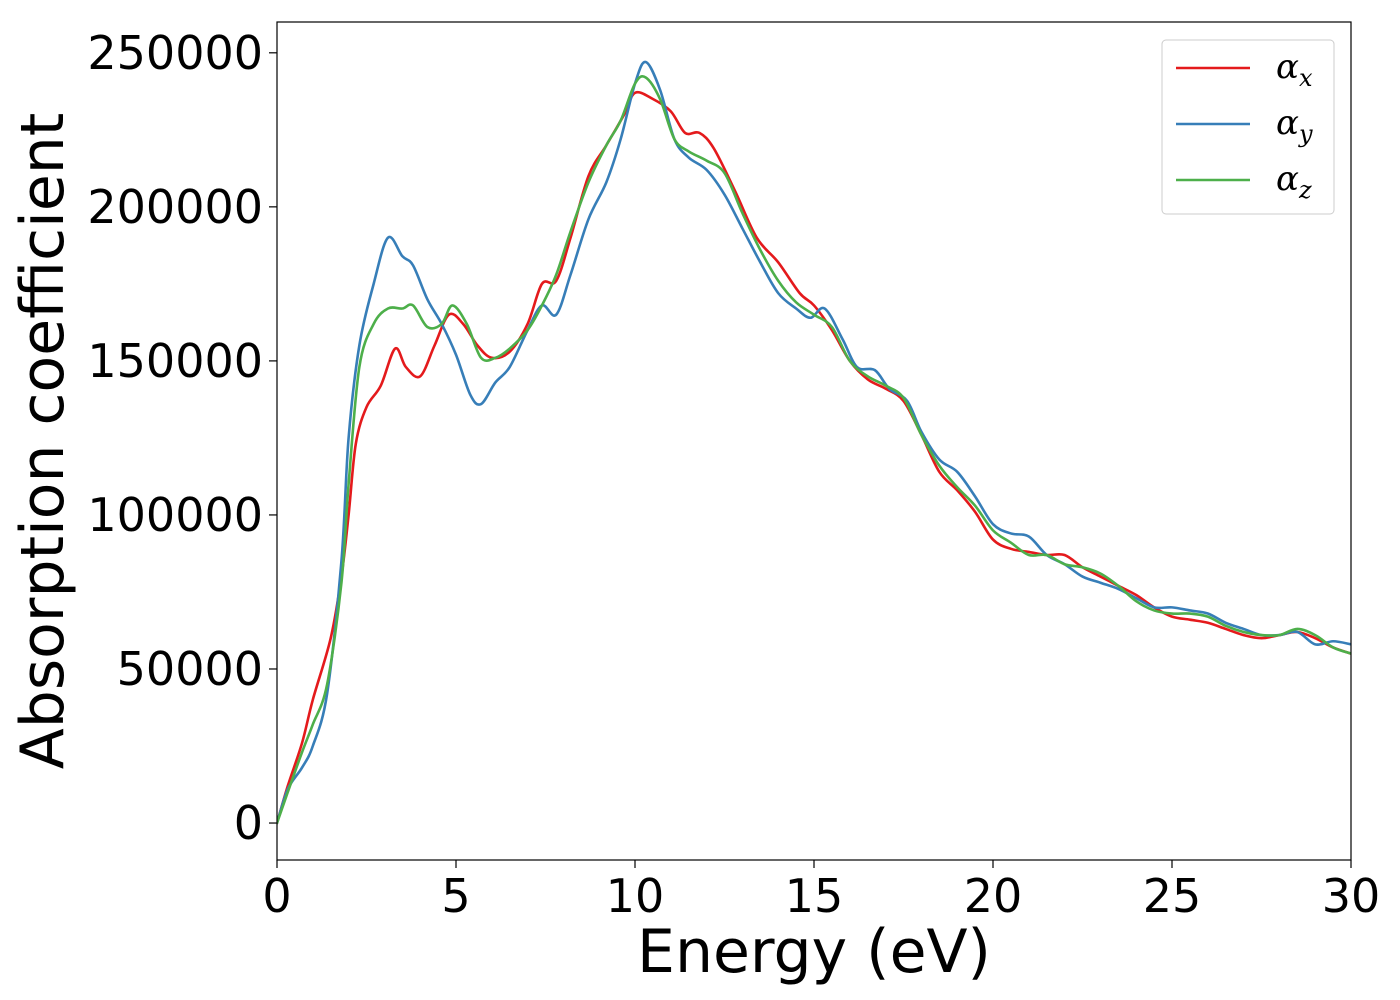  What do you see at coordinates (175, 53) in the screenshot?
I see `y-tick-label: 250000` at bounding box center [175, 53].